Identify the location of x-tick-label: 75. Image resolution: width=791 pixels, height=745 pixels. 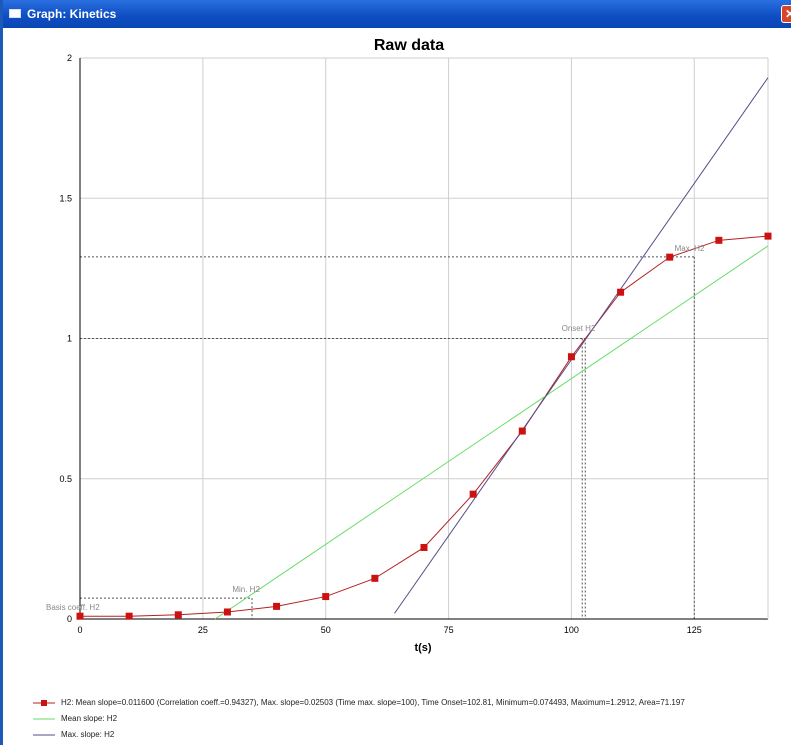
(449, 630).